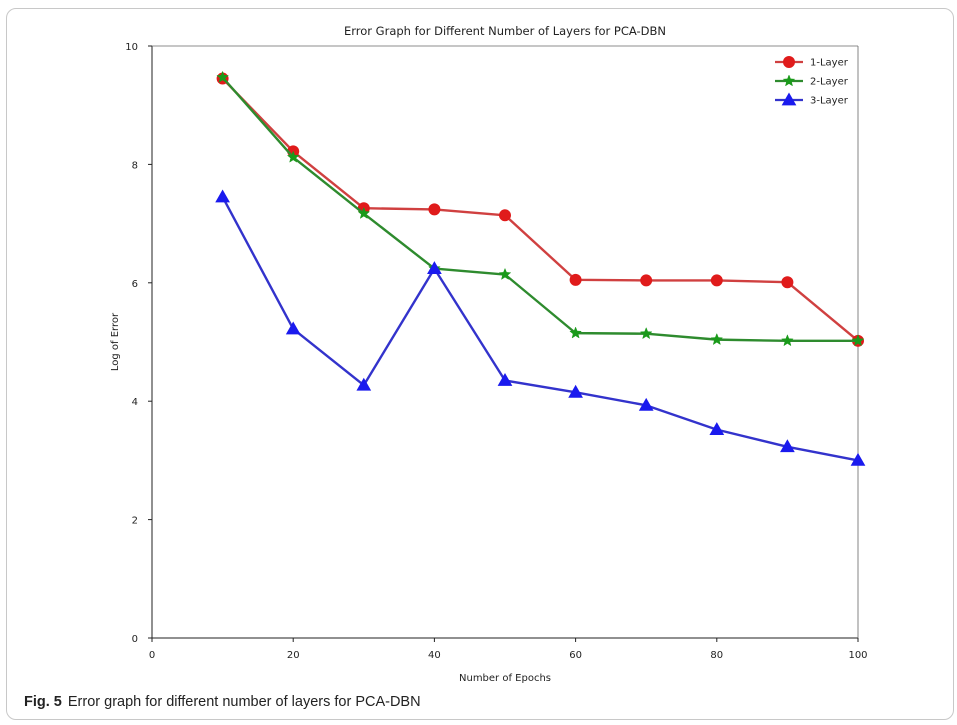 The width and height of the screenshot is (957, 725). What do you see at coordinates (789, 99) in the screenshot?
I see `legend-marker-3-layer` at bounding box center [789, 99].